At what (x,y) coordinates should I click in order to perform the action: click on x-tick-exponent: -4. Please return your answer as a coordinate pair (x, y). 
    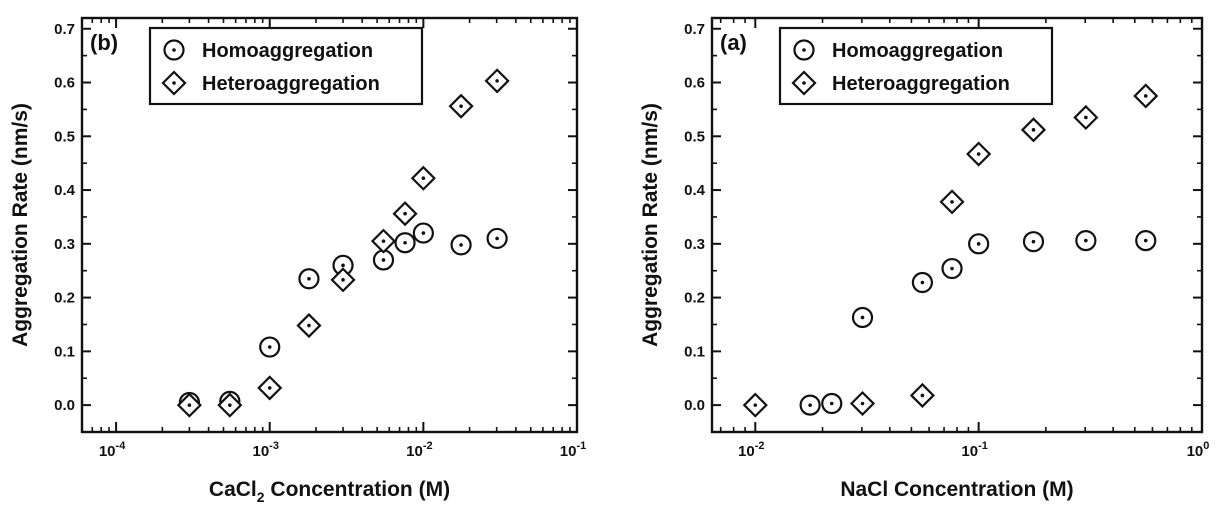
    Looking at the image, I should click on (121, 446).